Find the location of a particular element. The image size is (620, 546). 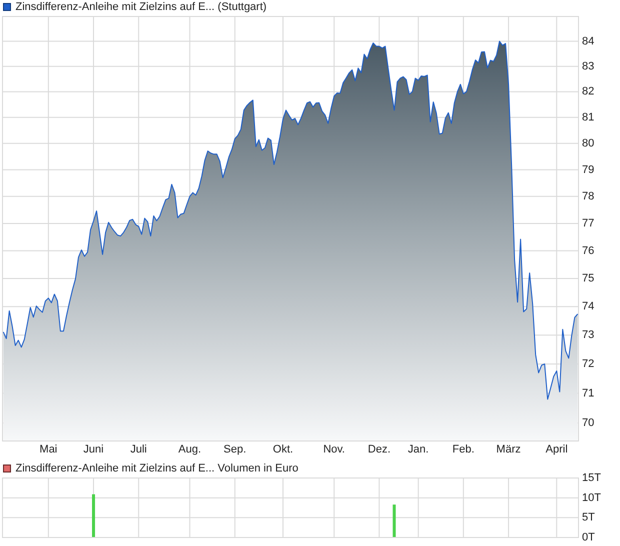

y-tick-label: 73 is located at coordinates (588, 335).